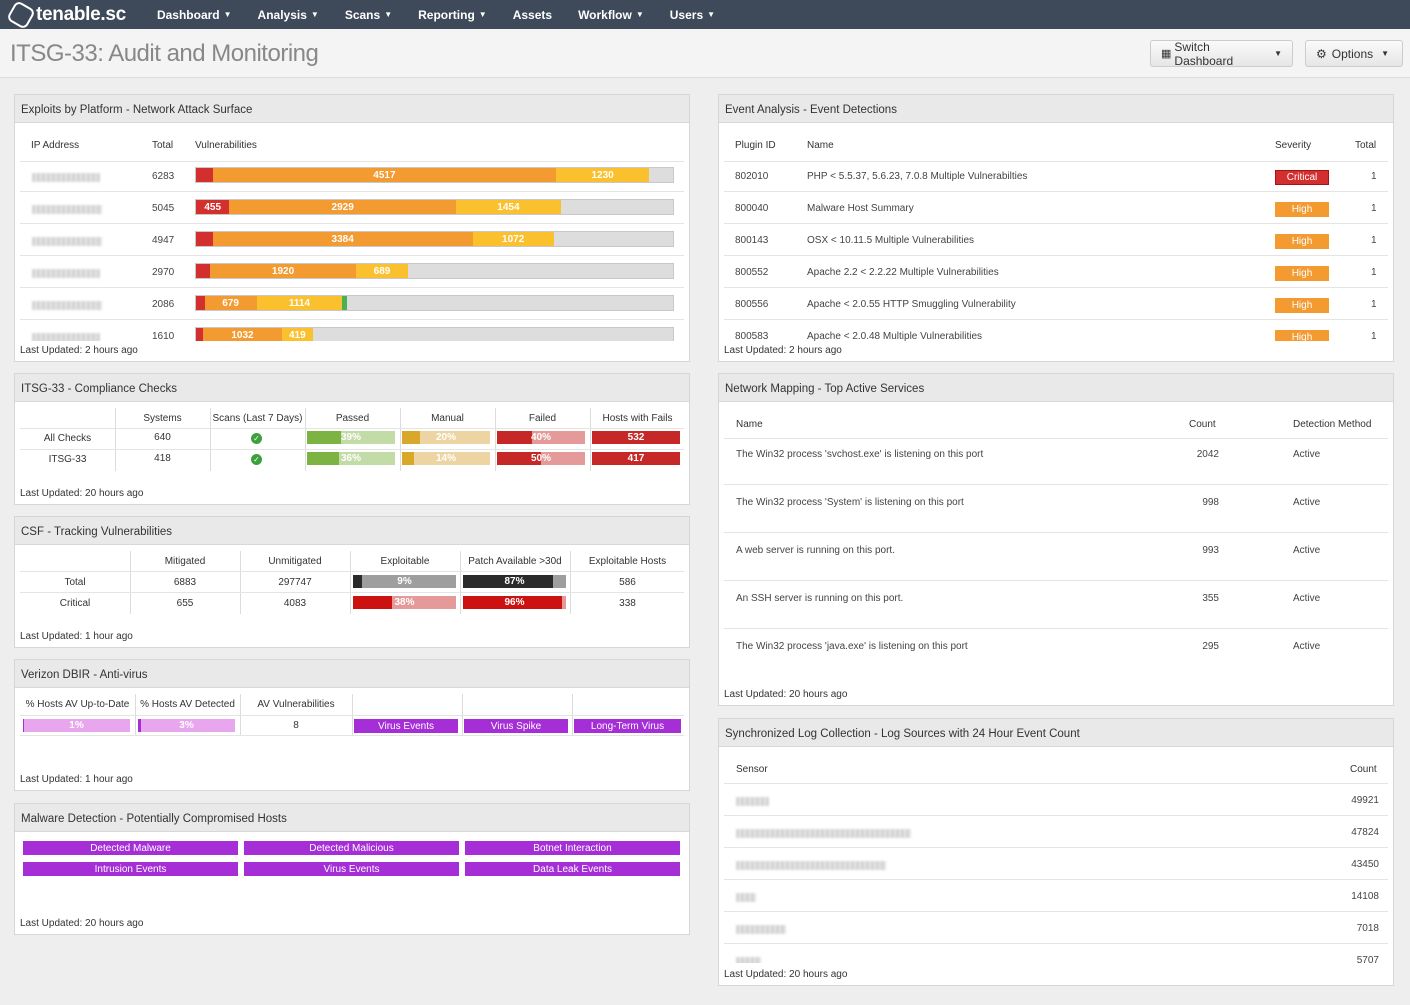 This screenshot has height=1005, width=1410. Describe the element at coordinates (130, 848) in the screenshot. I see `malware-filter-button: Detected Malware` at that location.